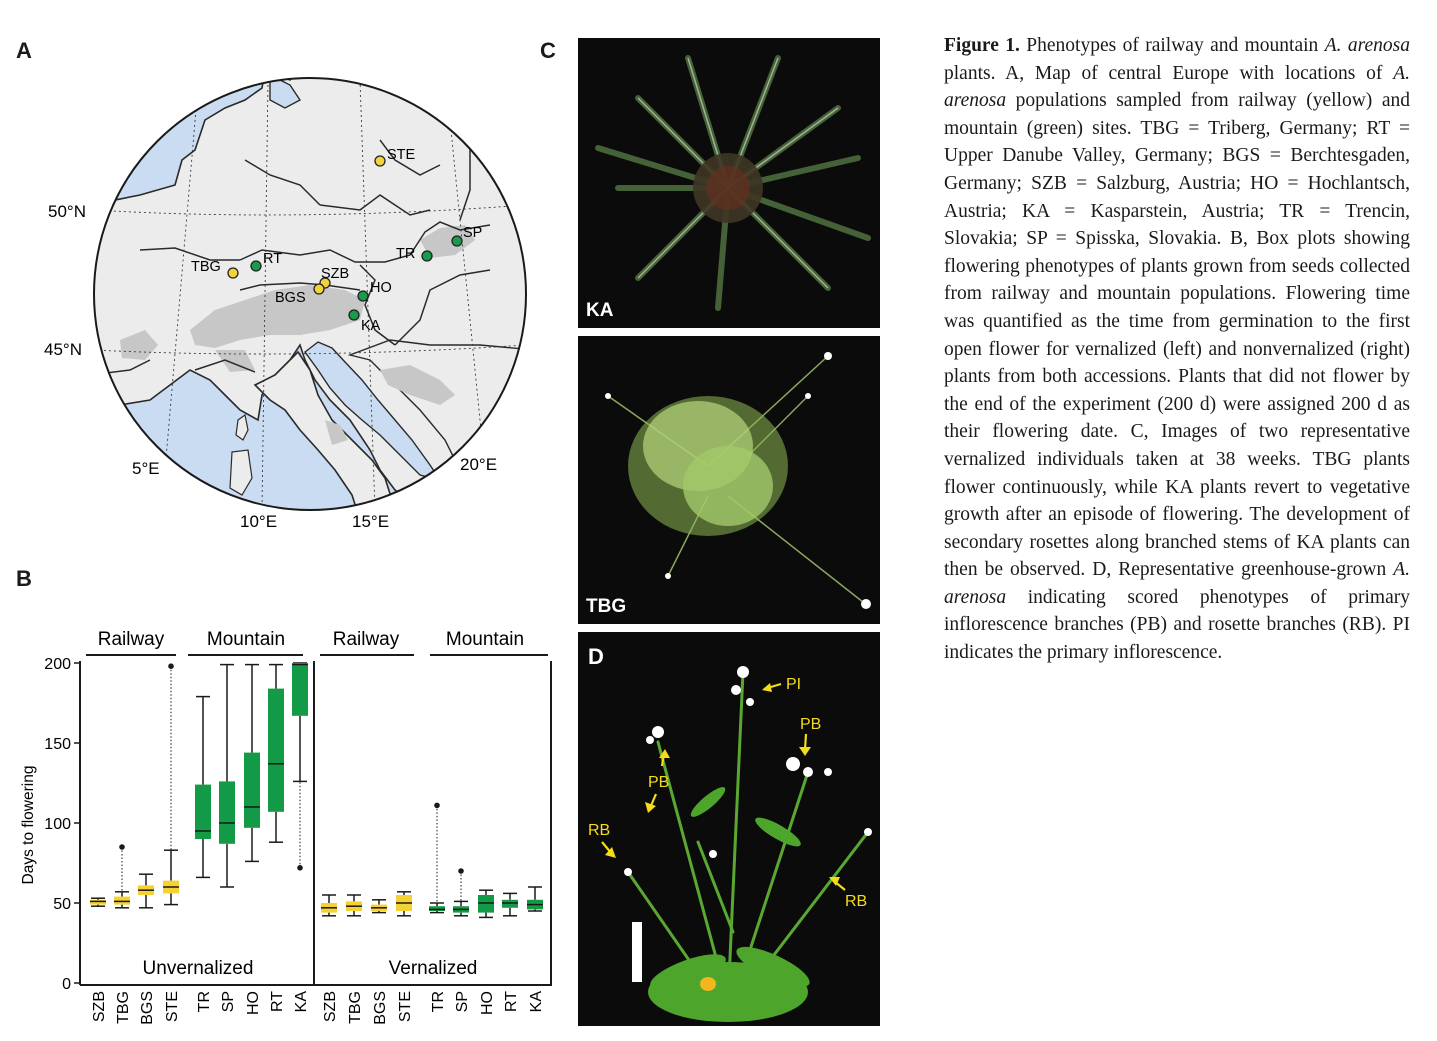  What do you see at coordinates (24, 578) in the screenshot?
I see `panel-letter-b: B` at bounding box center [24, 578].